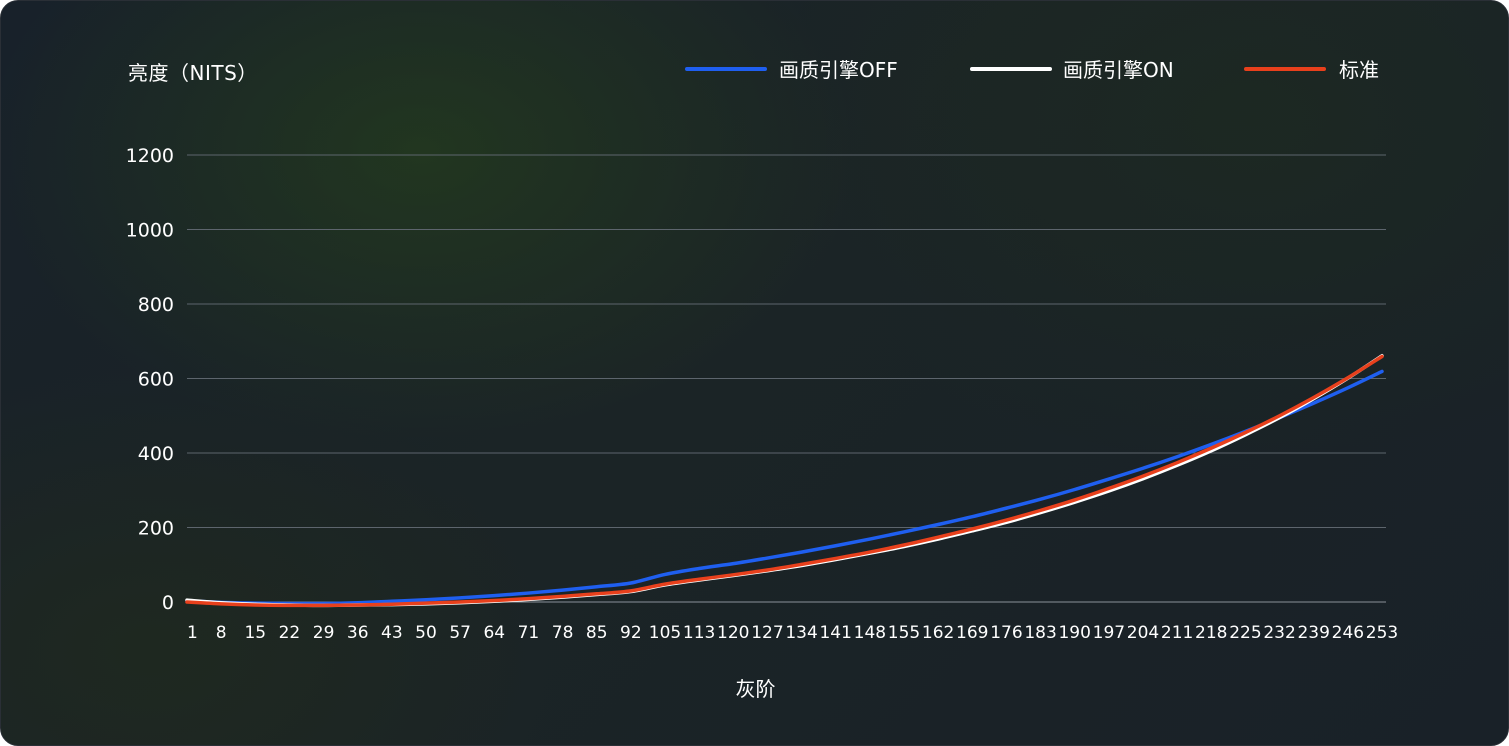 The image size is (1509, 746). Describe the element at coordinates (665, 633) in the screenshot. I see `x-tick-label: 105` at that location.